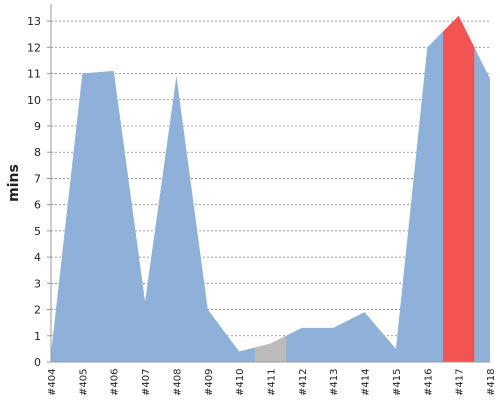 The image size is (500, 400). What do you see at coordinates (37, 257) in the screenshot?
I see `y-tick-label: 4` at bounding box center [37, 257].